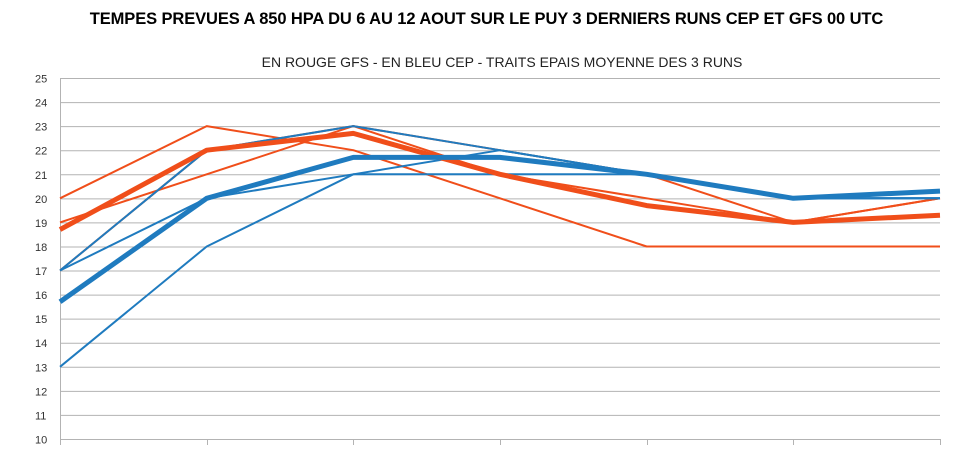 The image size is (973, 449). Describe the element at coordinates (41, 128) in the screenshot. I see `y-tick-label: 23` at that location.